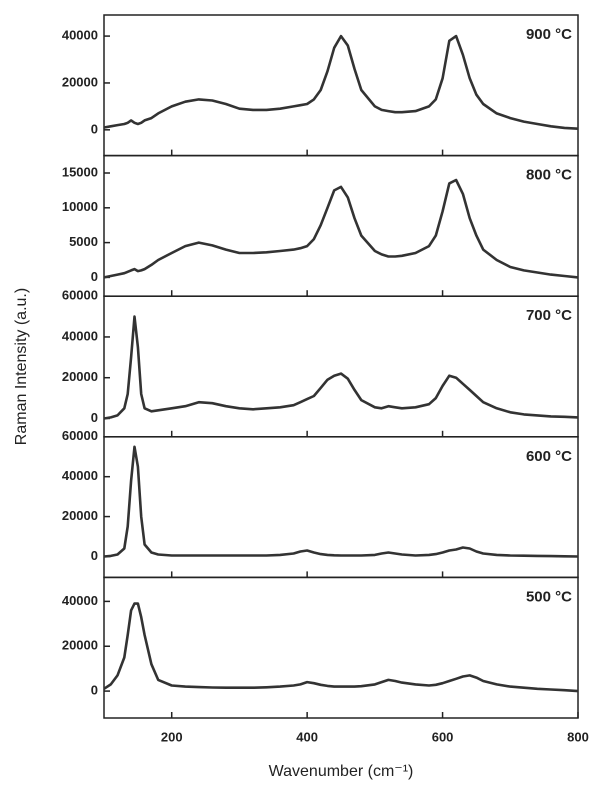 This screenshot has height=788, width=596. Describe the element at coordinates (549, 596) in the screenshot. I see `panel-label: 500 °C` at that location.